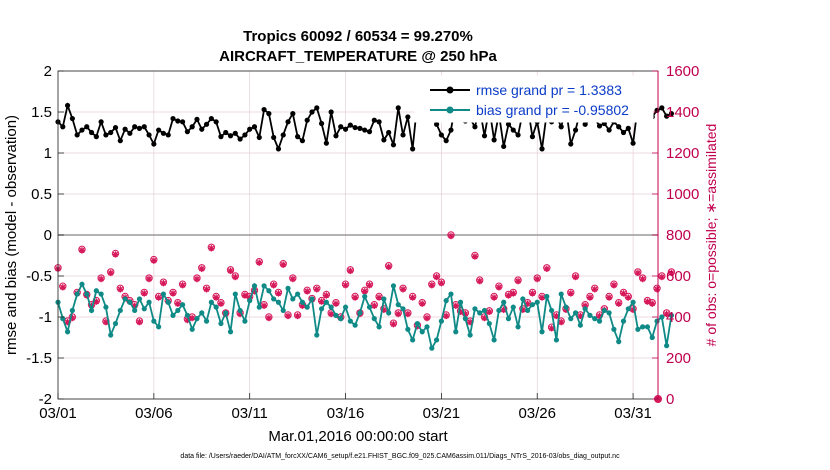  I want to click on right-tick-label: 600, so click(678, 276).